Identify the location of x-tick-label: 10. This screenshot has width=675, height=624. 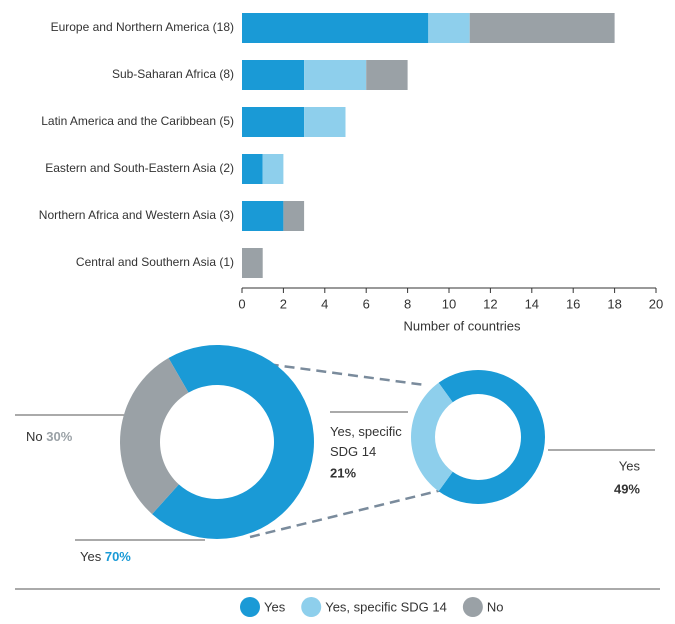
(449, 303).